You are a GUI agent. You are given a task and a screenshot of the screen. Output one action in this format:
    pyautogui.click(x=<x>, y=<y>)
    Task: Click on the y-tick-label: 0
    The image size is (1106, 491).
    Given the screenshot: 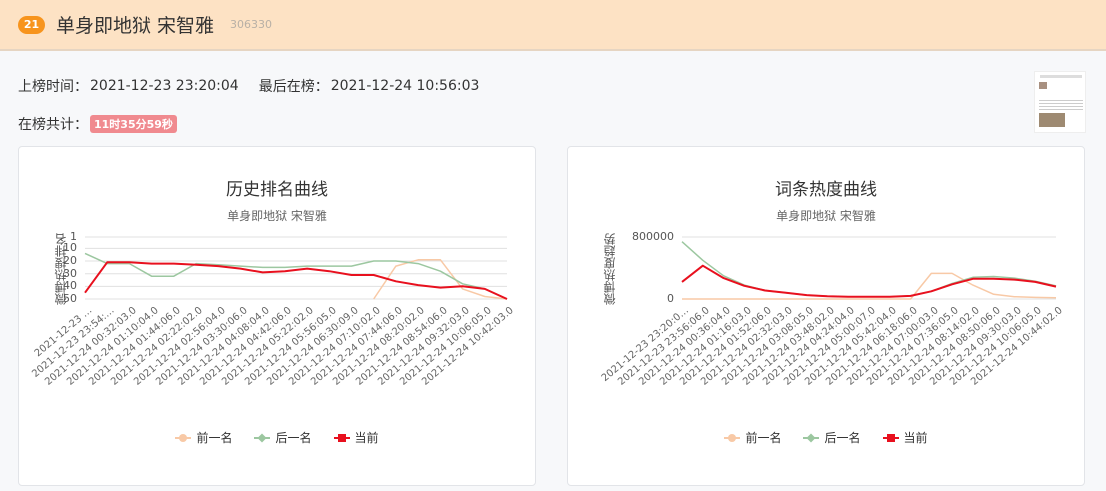 What is the action you would take?
    pyautogui.click(x=670, y=298)
    